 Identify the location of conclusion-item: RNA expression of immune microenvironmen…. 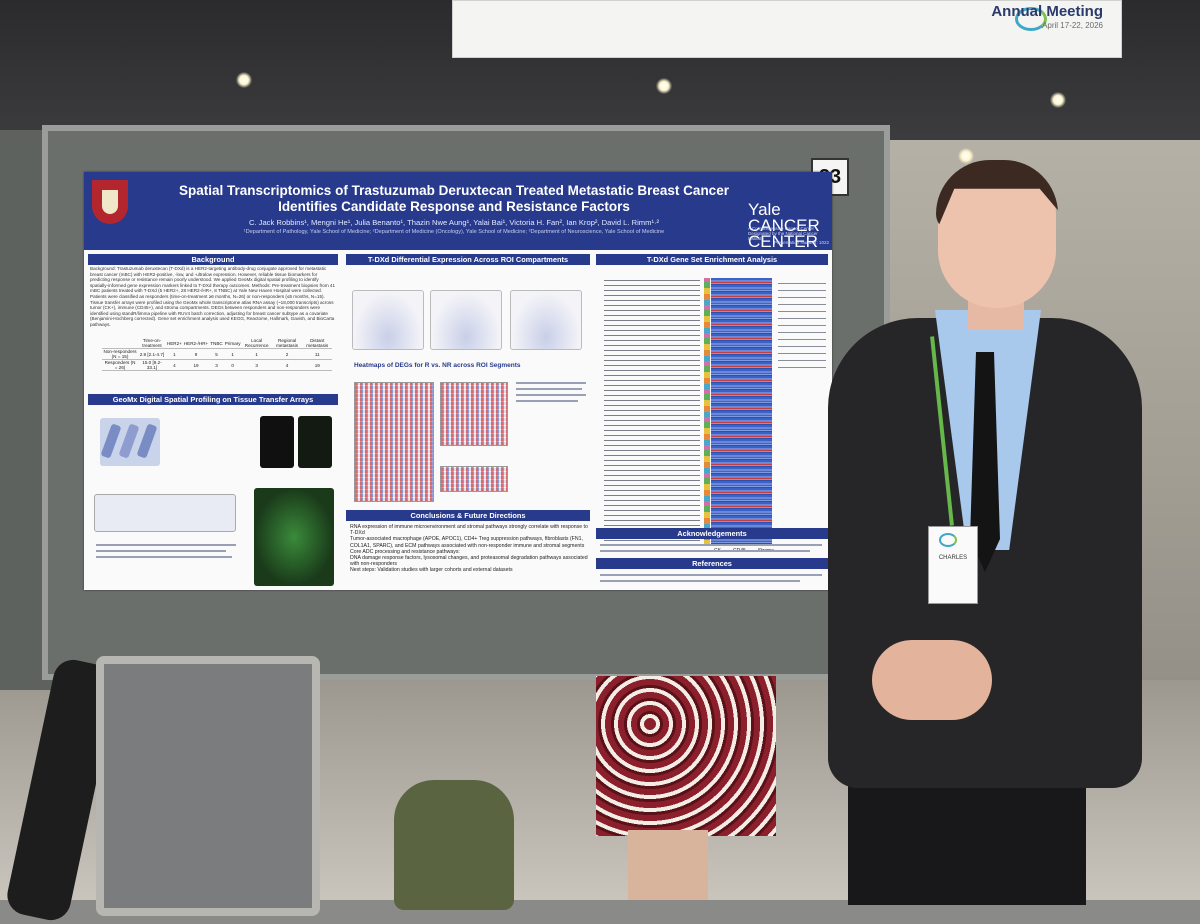
(469, 530).